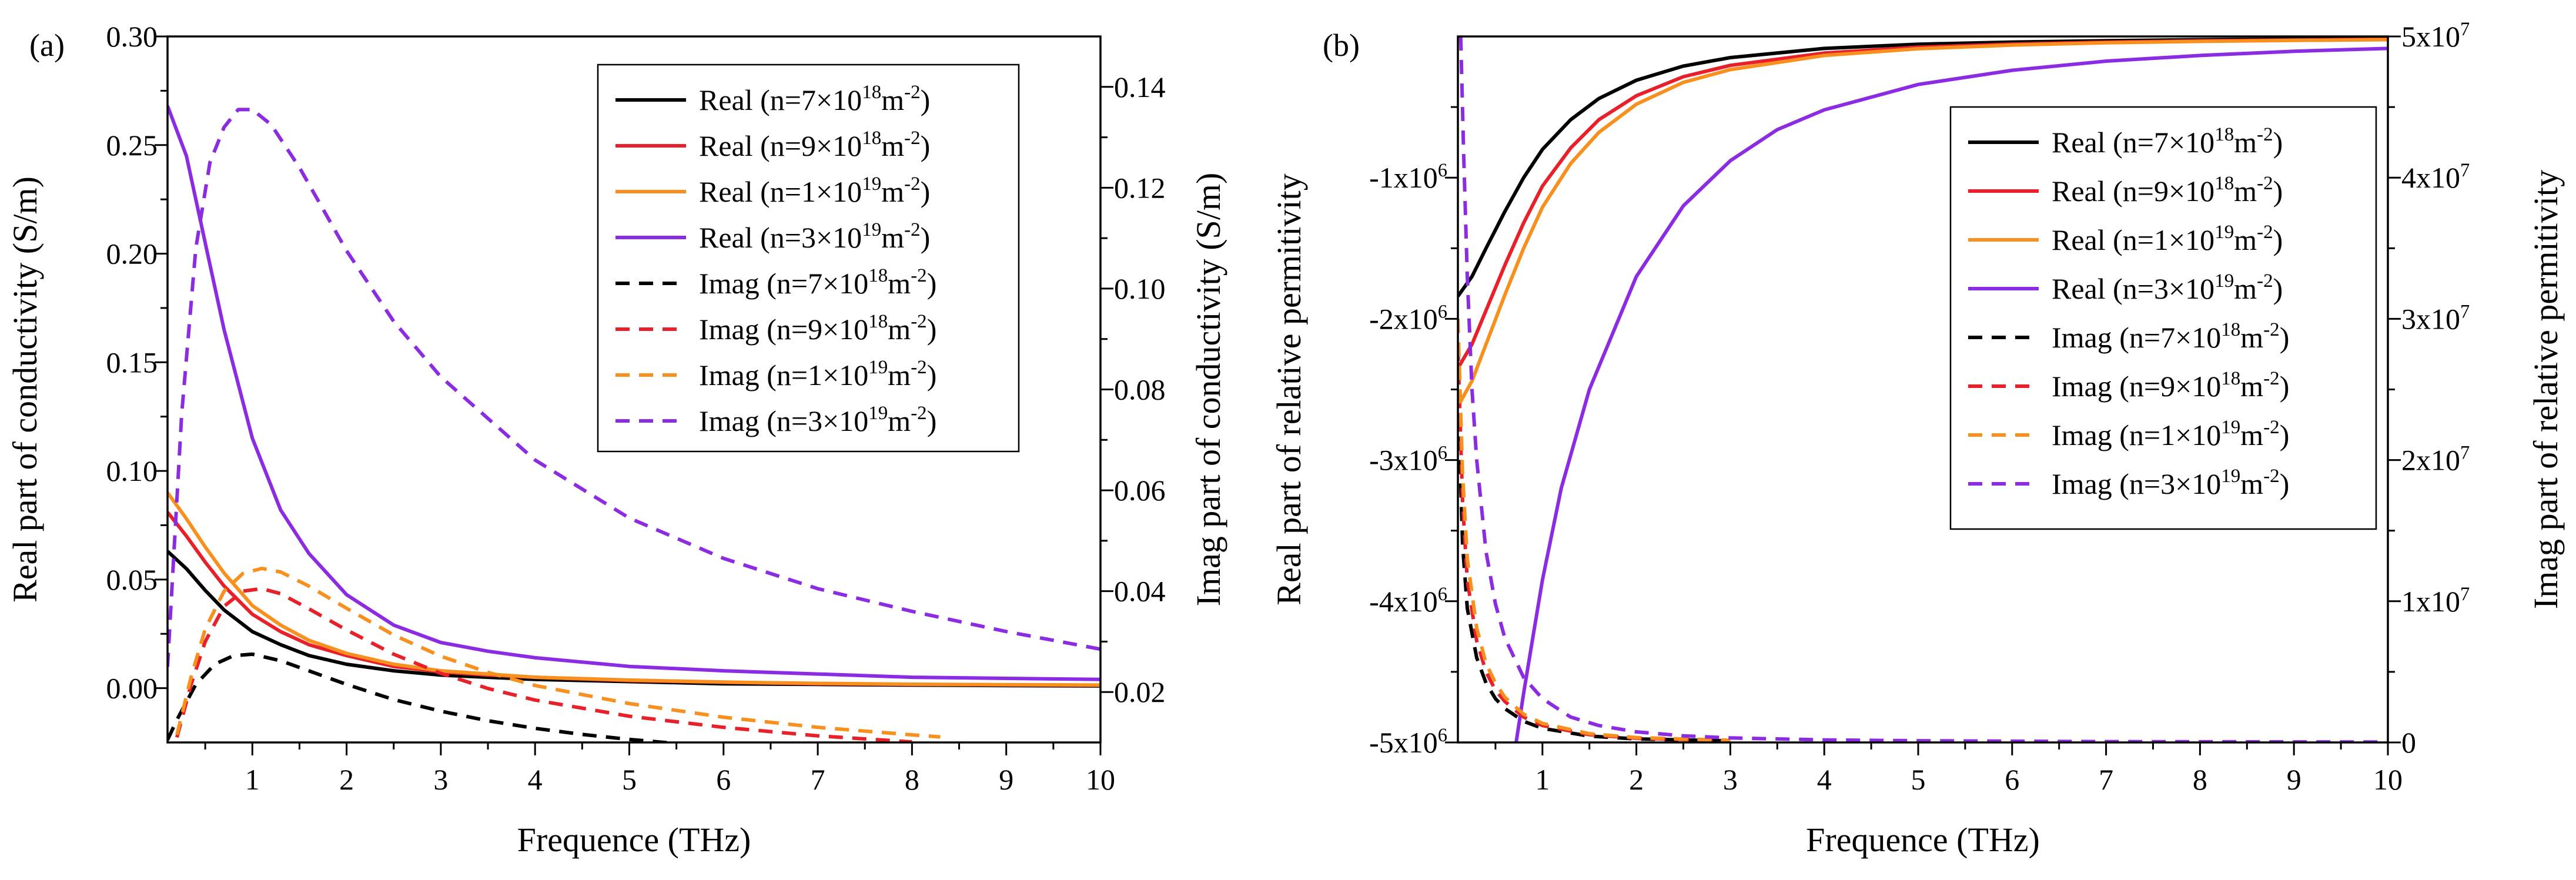  I want to click on y2-tick-label: 4x10⁷, so click(2435, 177).